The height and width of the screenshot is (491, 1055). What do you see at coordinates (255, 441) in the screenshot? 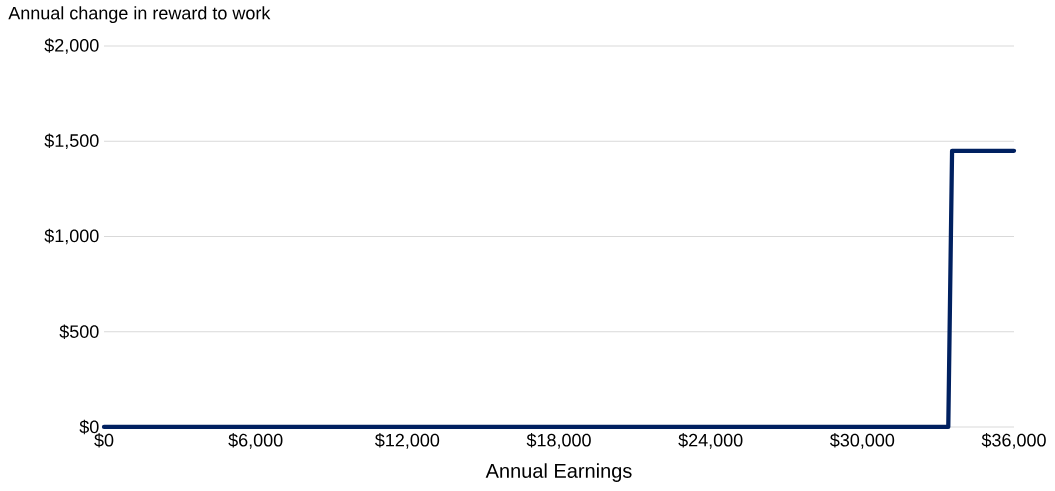
I see `x-tick-label: $6,000` at bounding box center [255, 441].